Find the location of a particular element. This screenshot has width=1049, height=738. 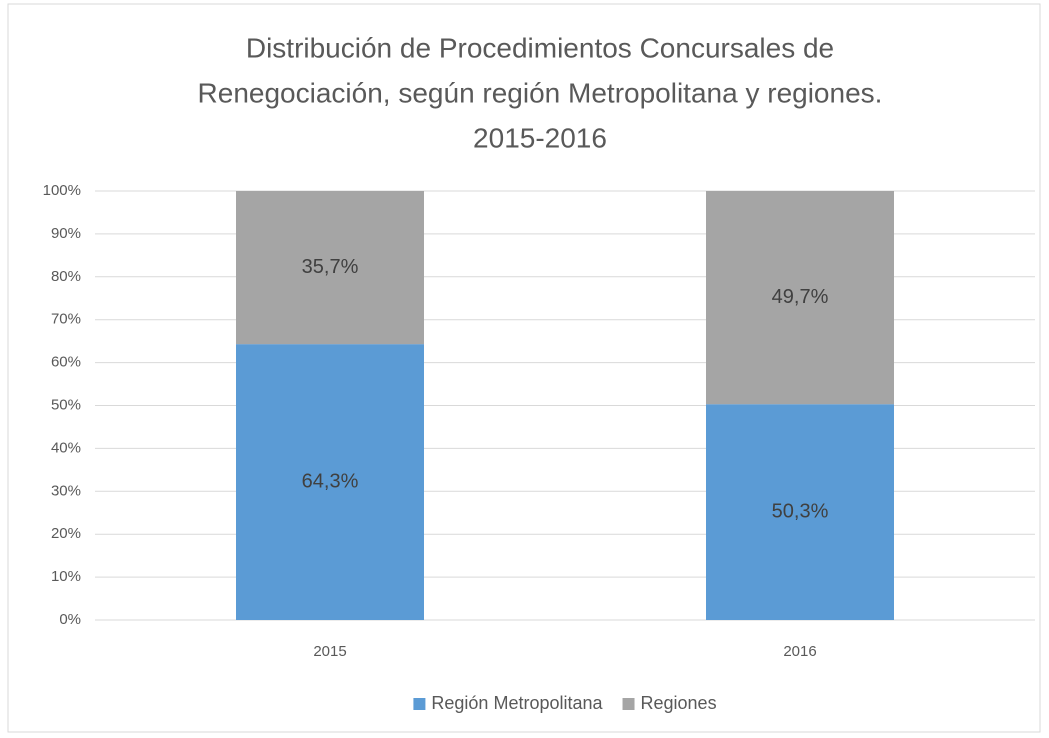

value-label: 49,7% is located at coordinates (800, 297).